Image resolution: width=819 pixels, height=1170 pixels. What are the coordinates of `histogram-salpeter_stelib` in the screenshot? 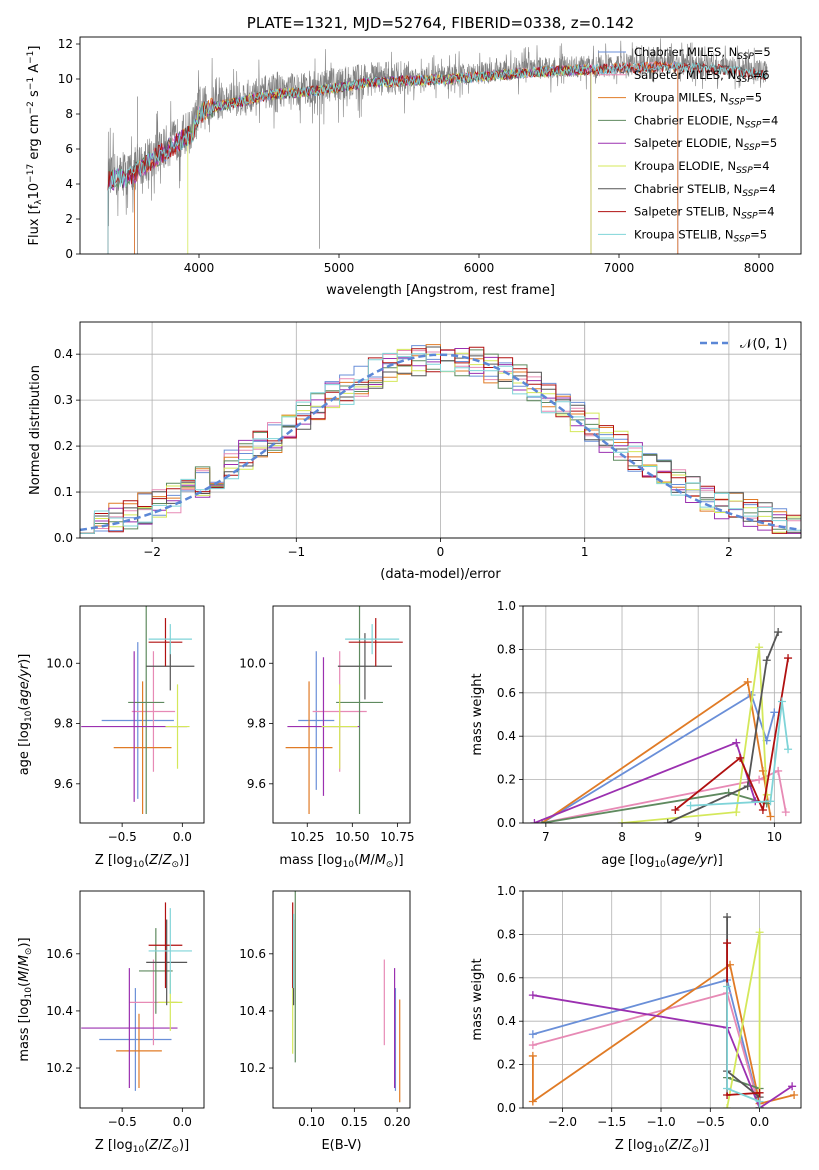 It's located at (440, 440).